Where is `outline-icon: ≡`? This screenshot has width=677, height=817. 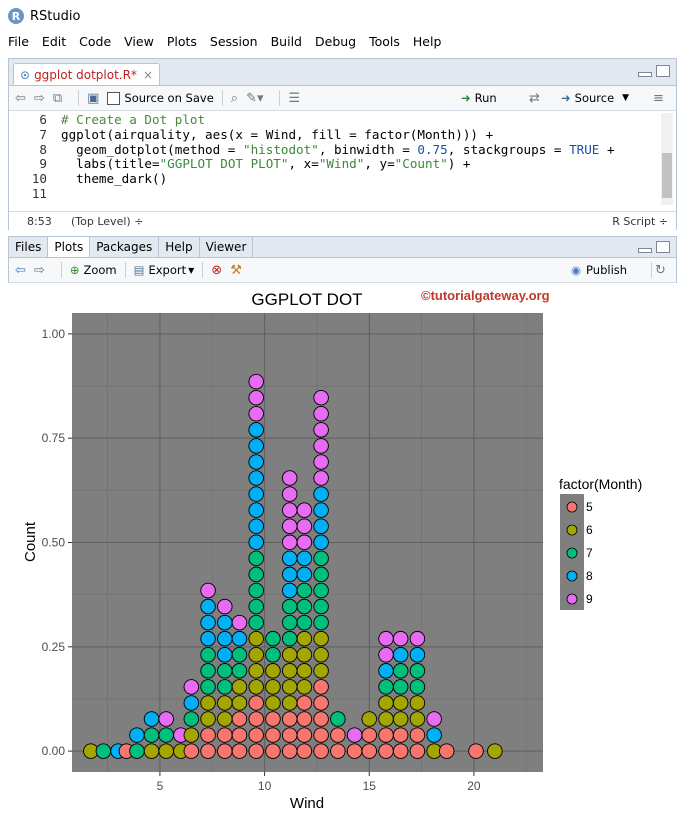 outline-icon: ≡ is located at coordinates (658, 98).